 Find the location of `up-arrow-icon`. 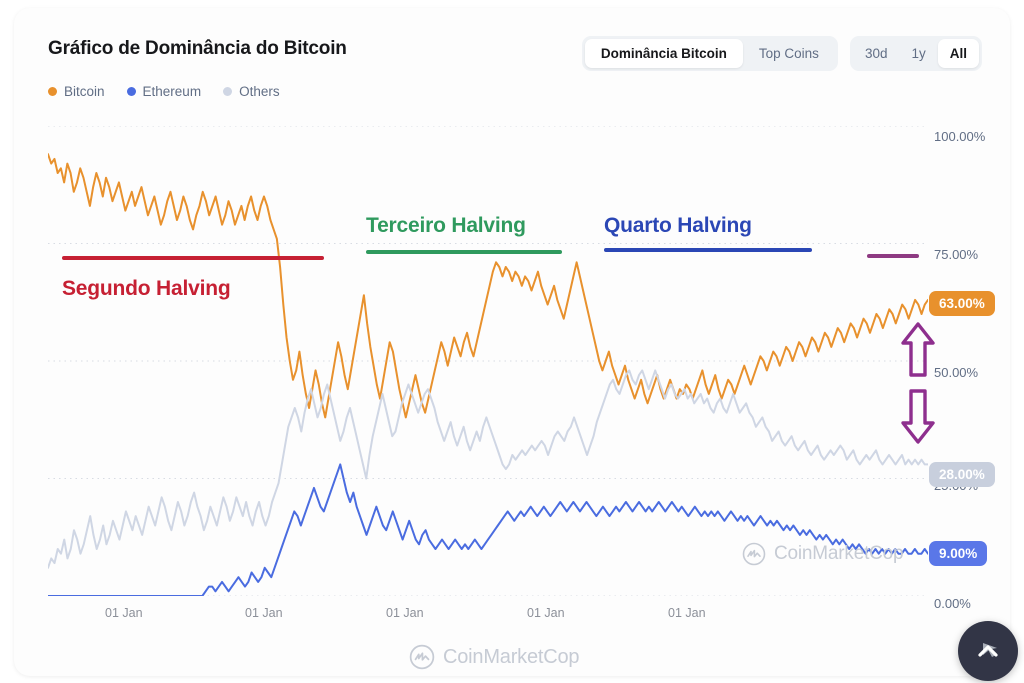

up-arrow-icon is located at coordinates (918, 349).